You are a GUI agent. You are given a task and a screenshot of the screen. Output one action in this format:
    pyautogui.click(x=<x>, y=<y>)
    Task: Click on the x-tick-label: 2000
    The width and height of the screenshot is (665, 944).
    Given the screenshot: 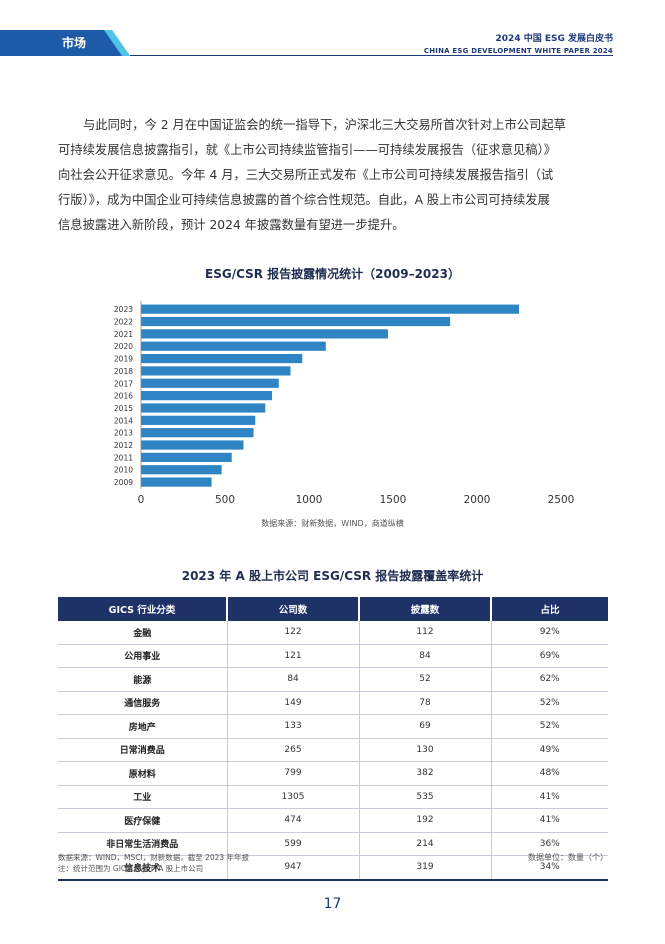 What is the action you would take?
    pyautogui.click(x=477, y=500)
    